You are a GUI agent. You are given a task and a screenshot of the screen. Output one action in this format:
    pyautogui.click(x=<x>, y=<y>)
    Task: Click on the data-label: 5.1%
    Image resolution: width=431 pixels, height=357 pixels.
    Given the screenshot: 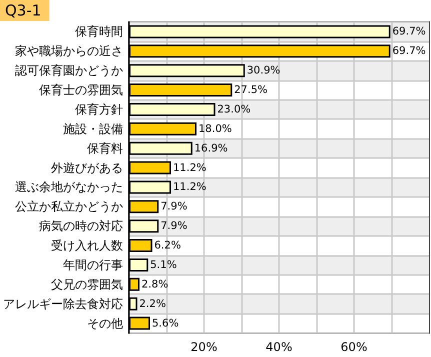 What is the action you would take?
    pyautogui.click(x=163, y=264)
    